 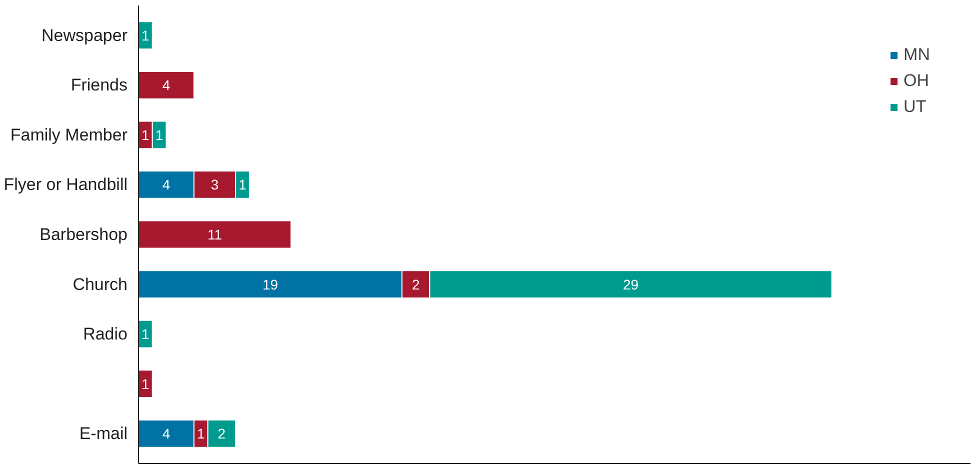 I want to click on y-tick-label: Flyer or Handbill, so click(x=66, y=184).